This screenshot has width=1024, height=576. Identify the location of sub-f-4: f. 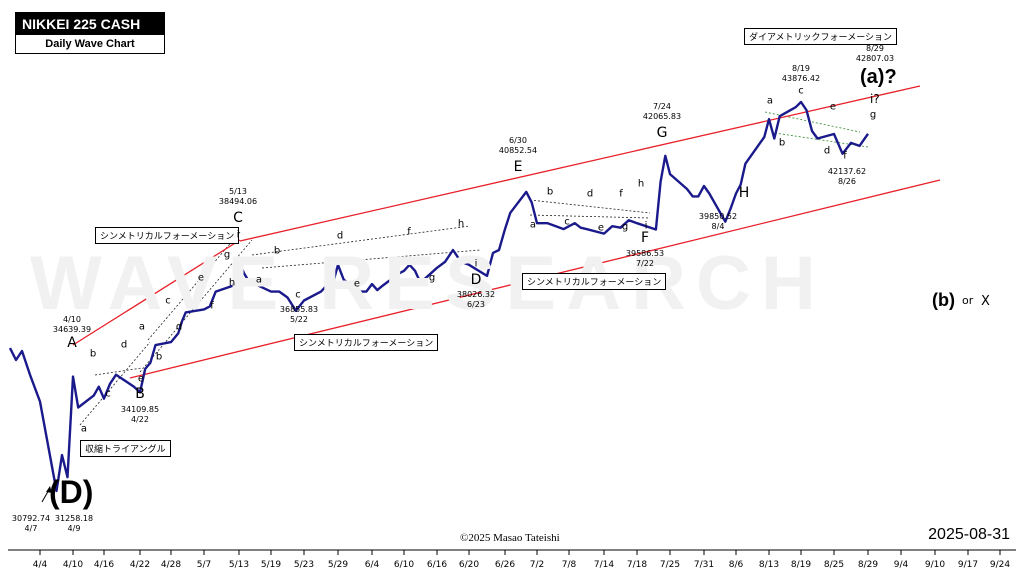
(621, 194).